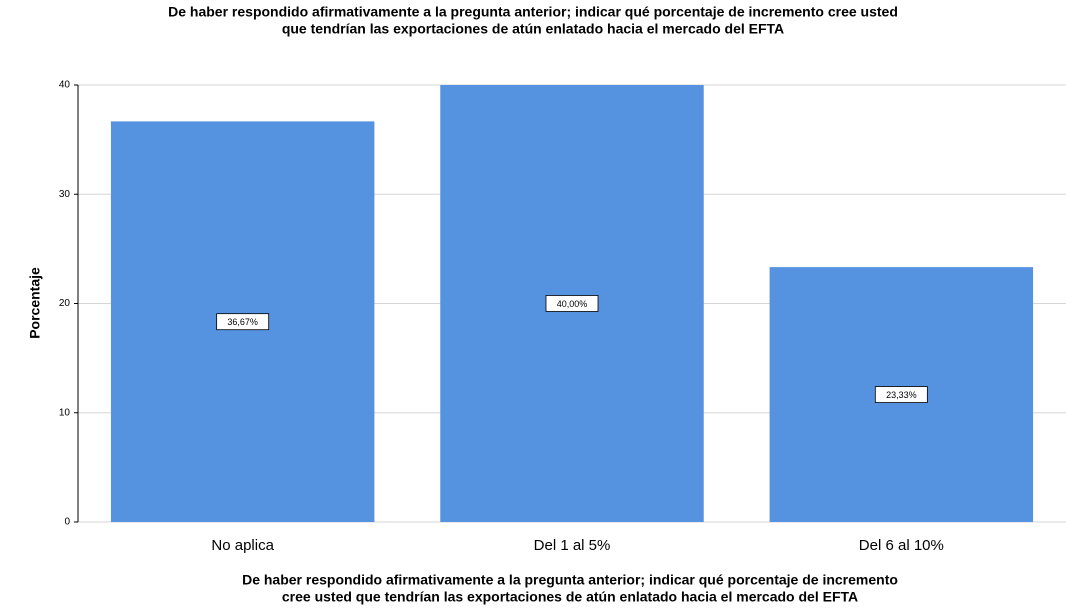  Describe the element at coordinates (65, 85) in the screenshot. I see `y-tick-label: 40` at that location.